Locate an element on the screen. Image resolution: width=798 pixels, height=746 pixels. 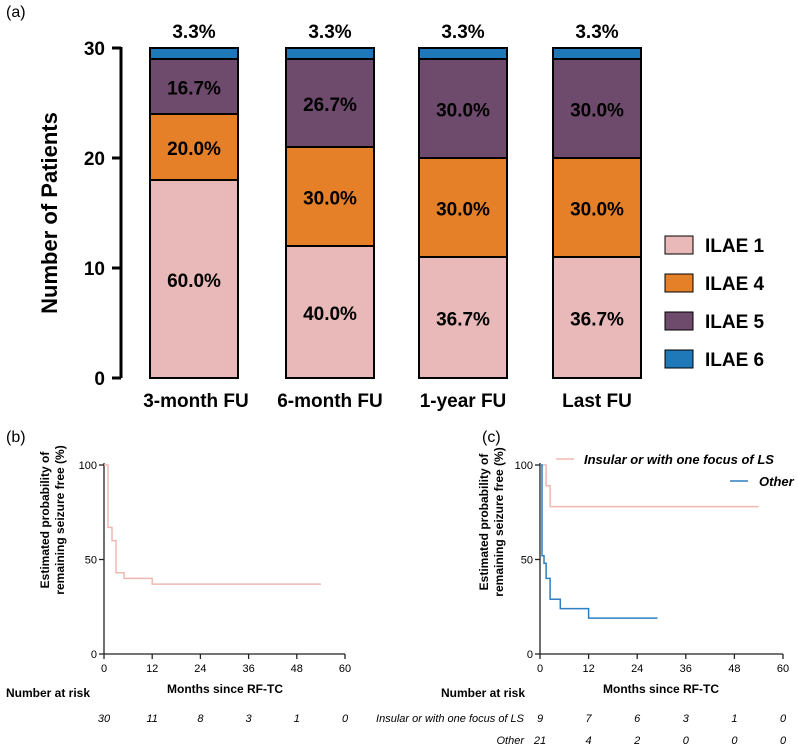
bar-data-label: 40.0% is located at coordinates (330, 314).